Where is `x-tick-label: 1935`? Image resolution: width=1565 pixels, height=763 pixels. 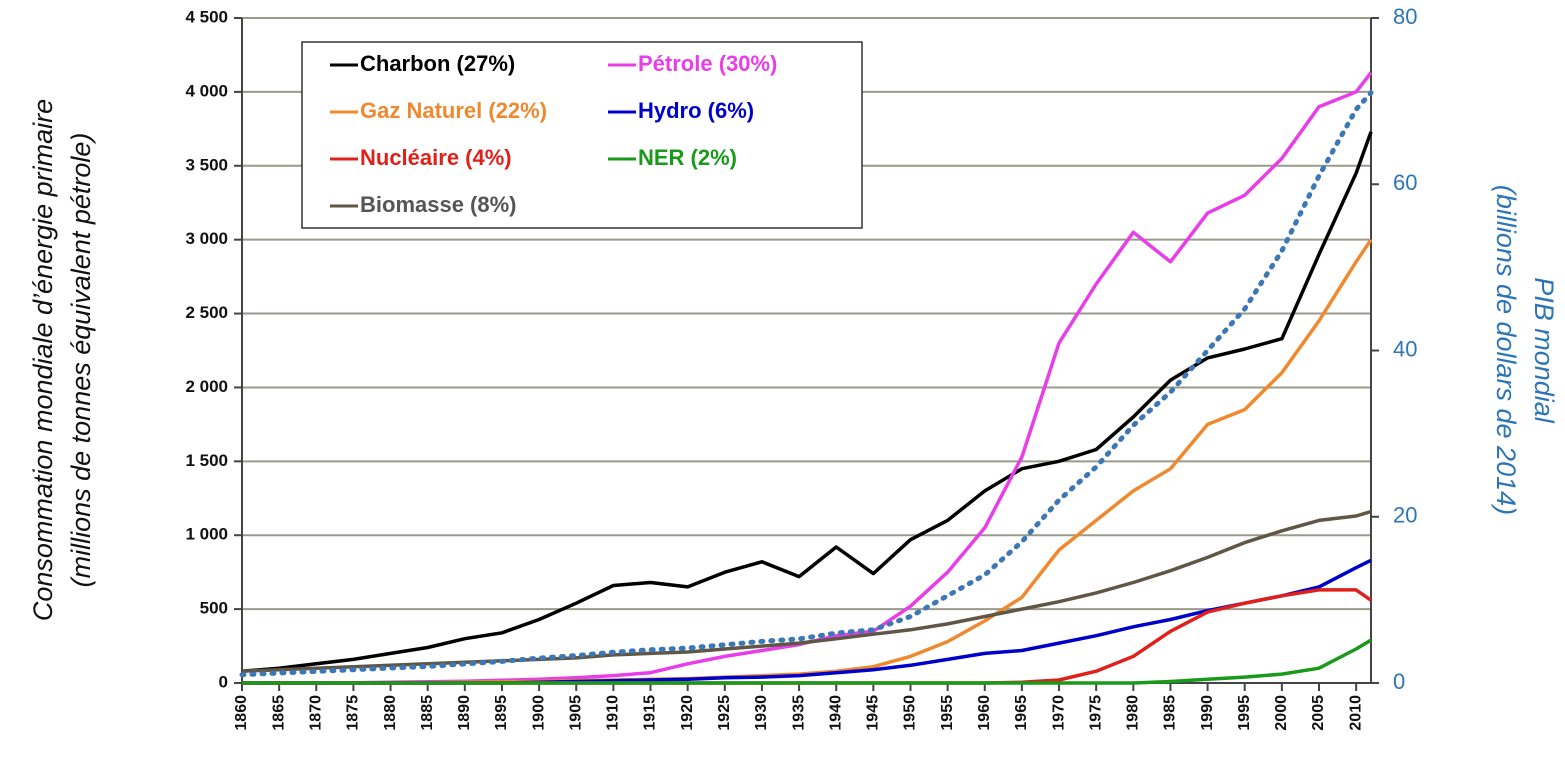
x-tick-label: 1935 is located at coordinates (798, 713).